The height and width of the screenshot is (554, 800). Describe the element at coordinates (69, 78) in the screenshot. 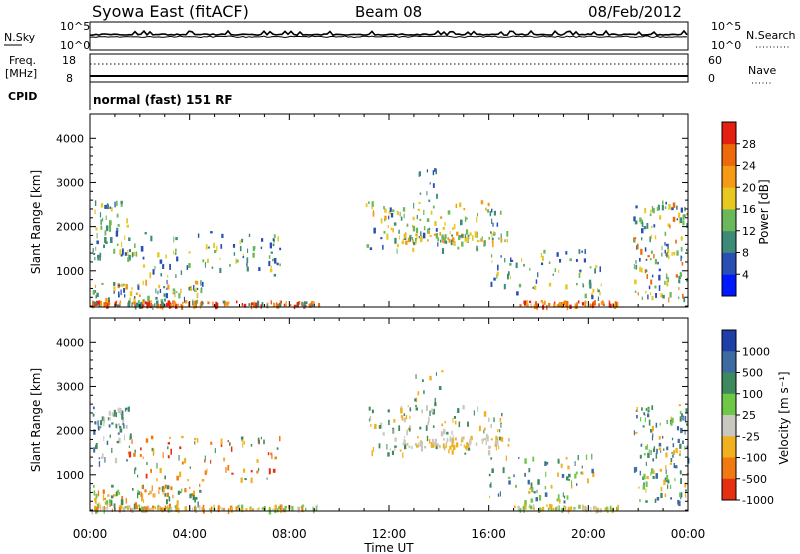

I see `freq-tick-bottom: 8` at that location.